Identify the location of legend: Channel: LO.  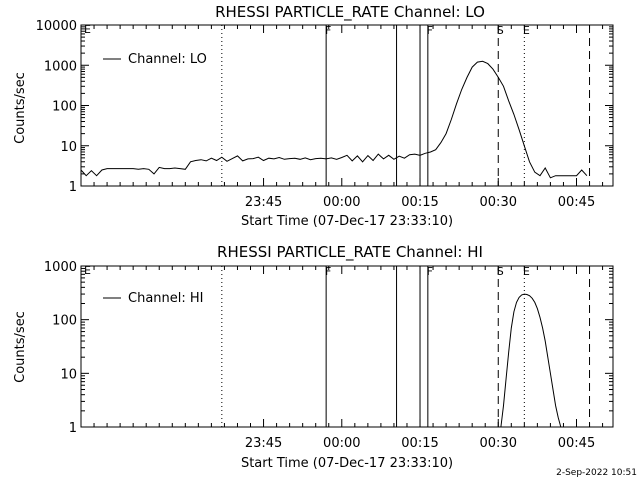
(155, 59).